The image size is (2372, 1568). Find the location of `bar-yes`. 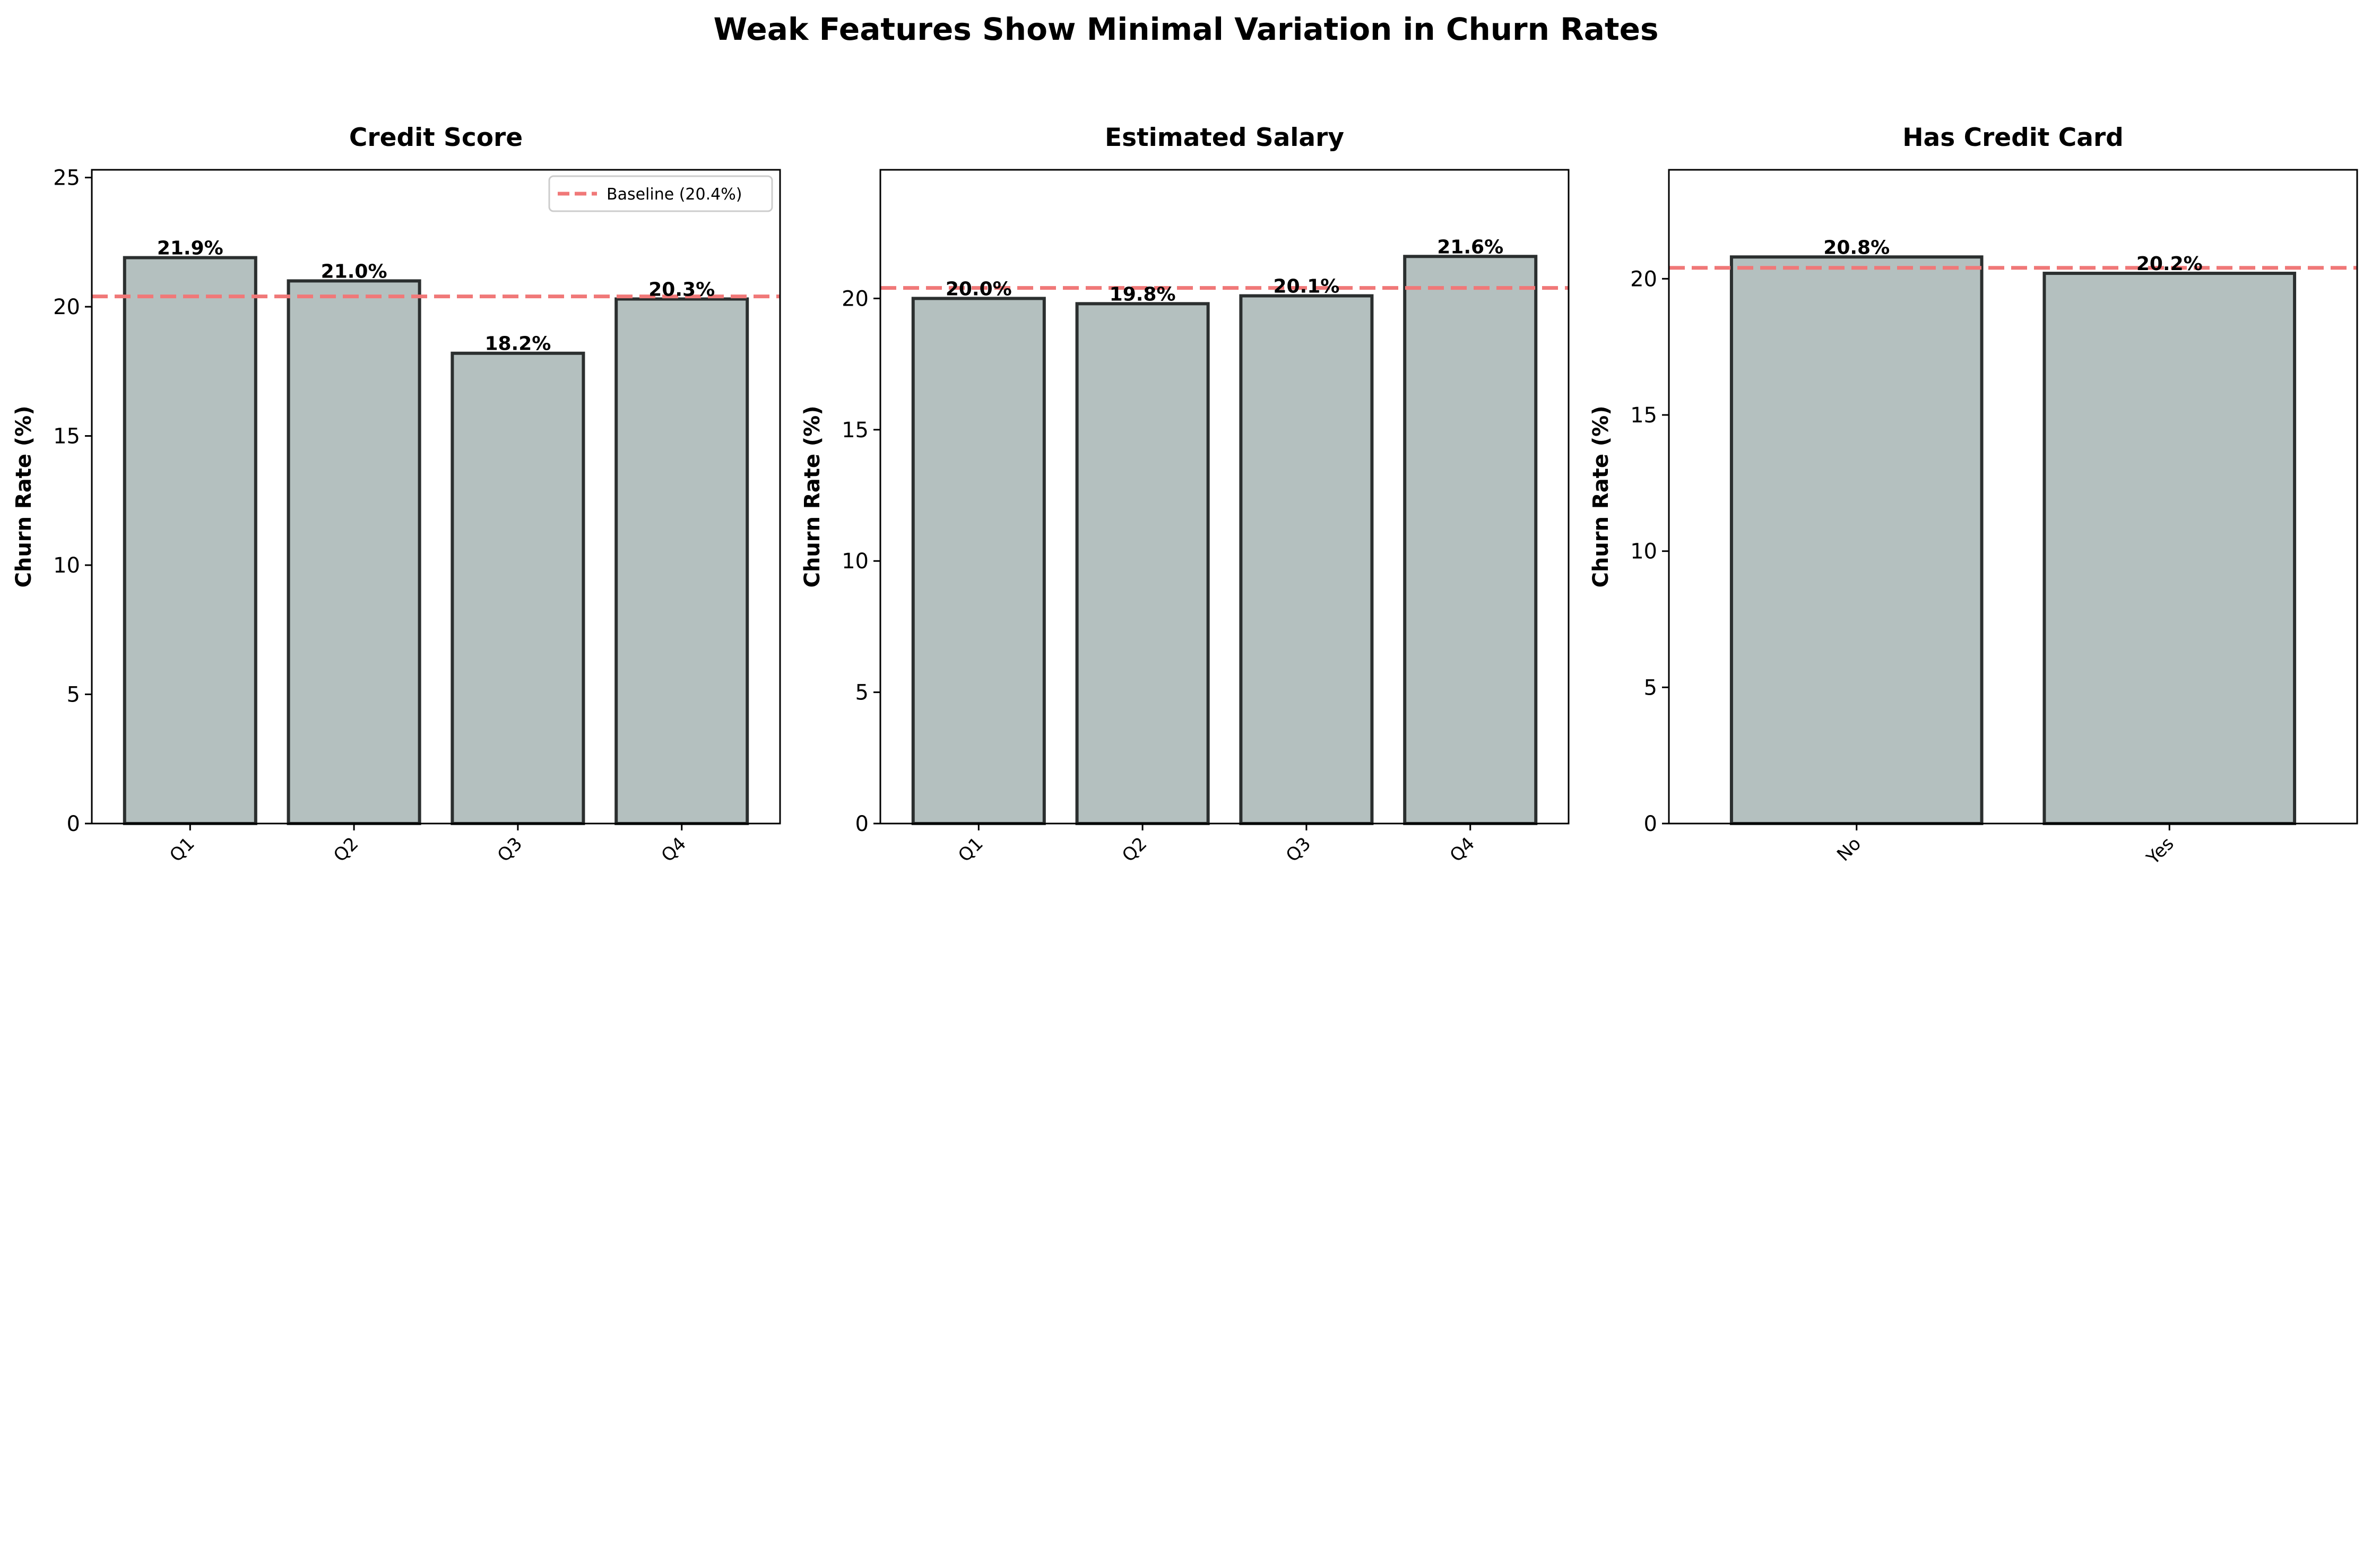

bar-yes is located at coordinates (2169, 548).